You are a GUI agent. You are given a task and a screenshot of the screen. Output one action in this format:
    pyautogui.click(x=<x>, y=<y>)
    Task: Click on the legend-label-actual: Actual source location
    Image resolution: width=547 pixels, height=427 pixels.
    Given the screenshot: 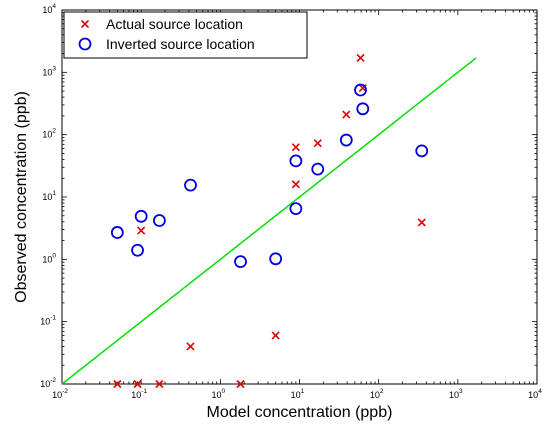 What is the action you would take?
    pyautogui.click(x=174, y=24)
    